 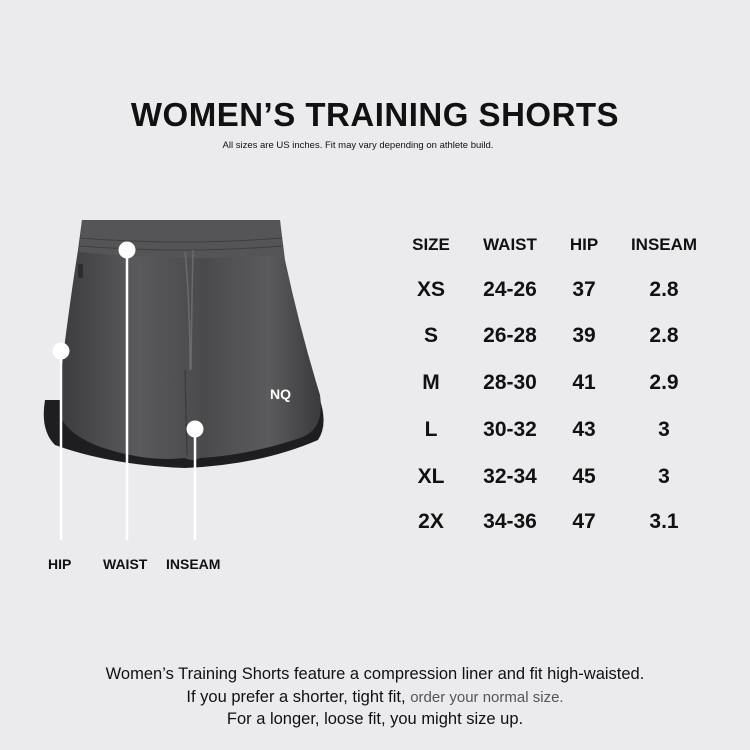 I want to click on header-waist: WAIST, so click(x=510, y=244).